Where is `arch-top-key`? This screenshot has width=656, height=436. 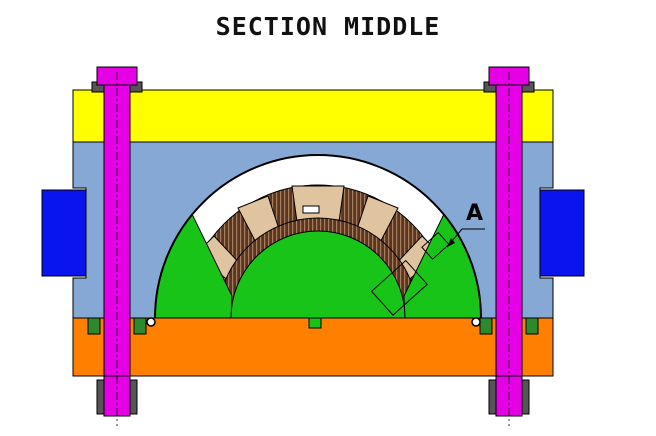 arch-top-key is located at coordinates (311, 209).